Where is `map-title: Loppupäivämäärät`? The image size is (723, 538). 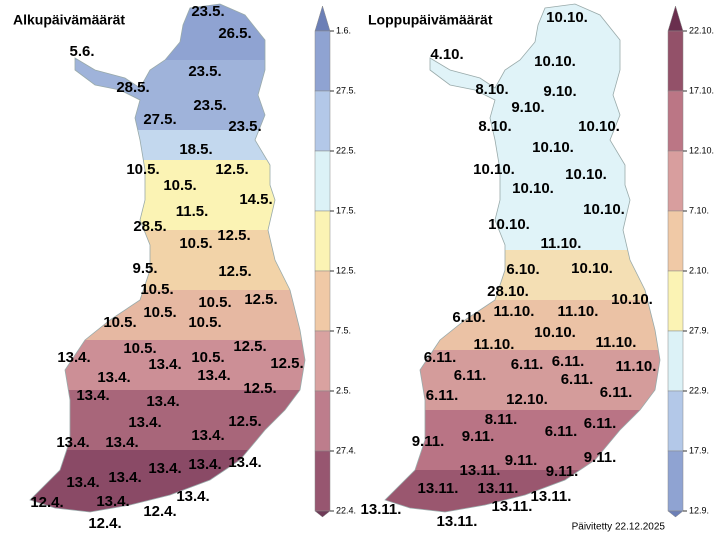 map-title: Loppupäivämäärät is located at coordinates (430, 20).